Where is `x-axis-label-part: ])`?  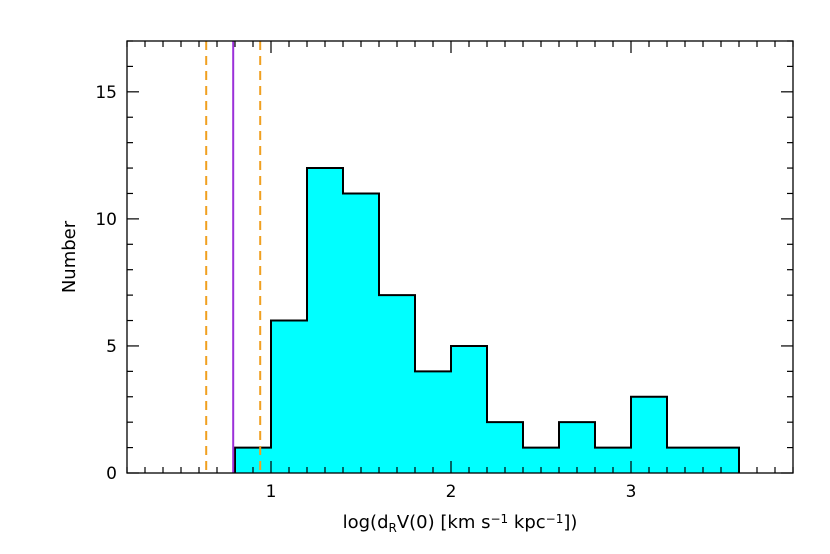 x-axis-label-part: ]) is located at coordinates (570, 522).